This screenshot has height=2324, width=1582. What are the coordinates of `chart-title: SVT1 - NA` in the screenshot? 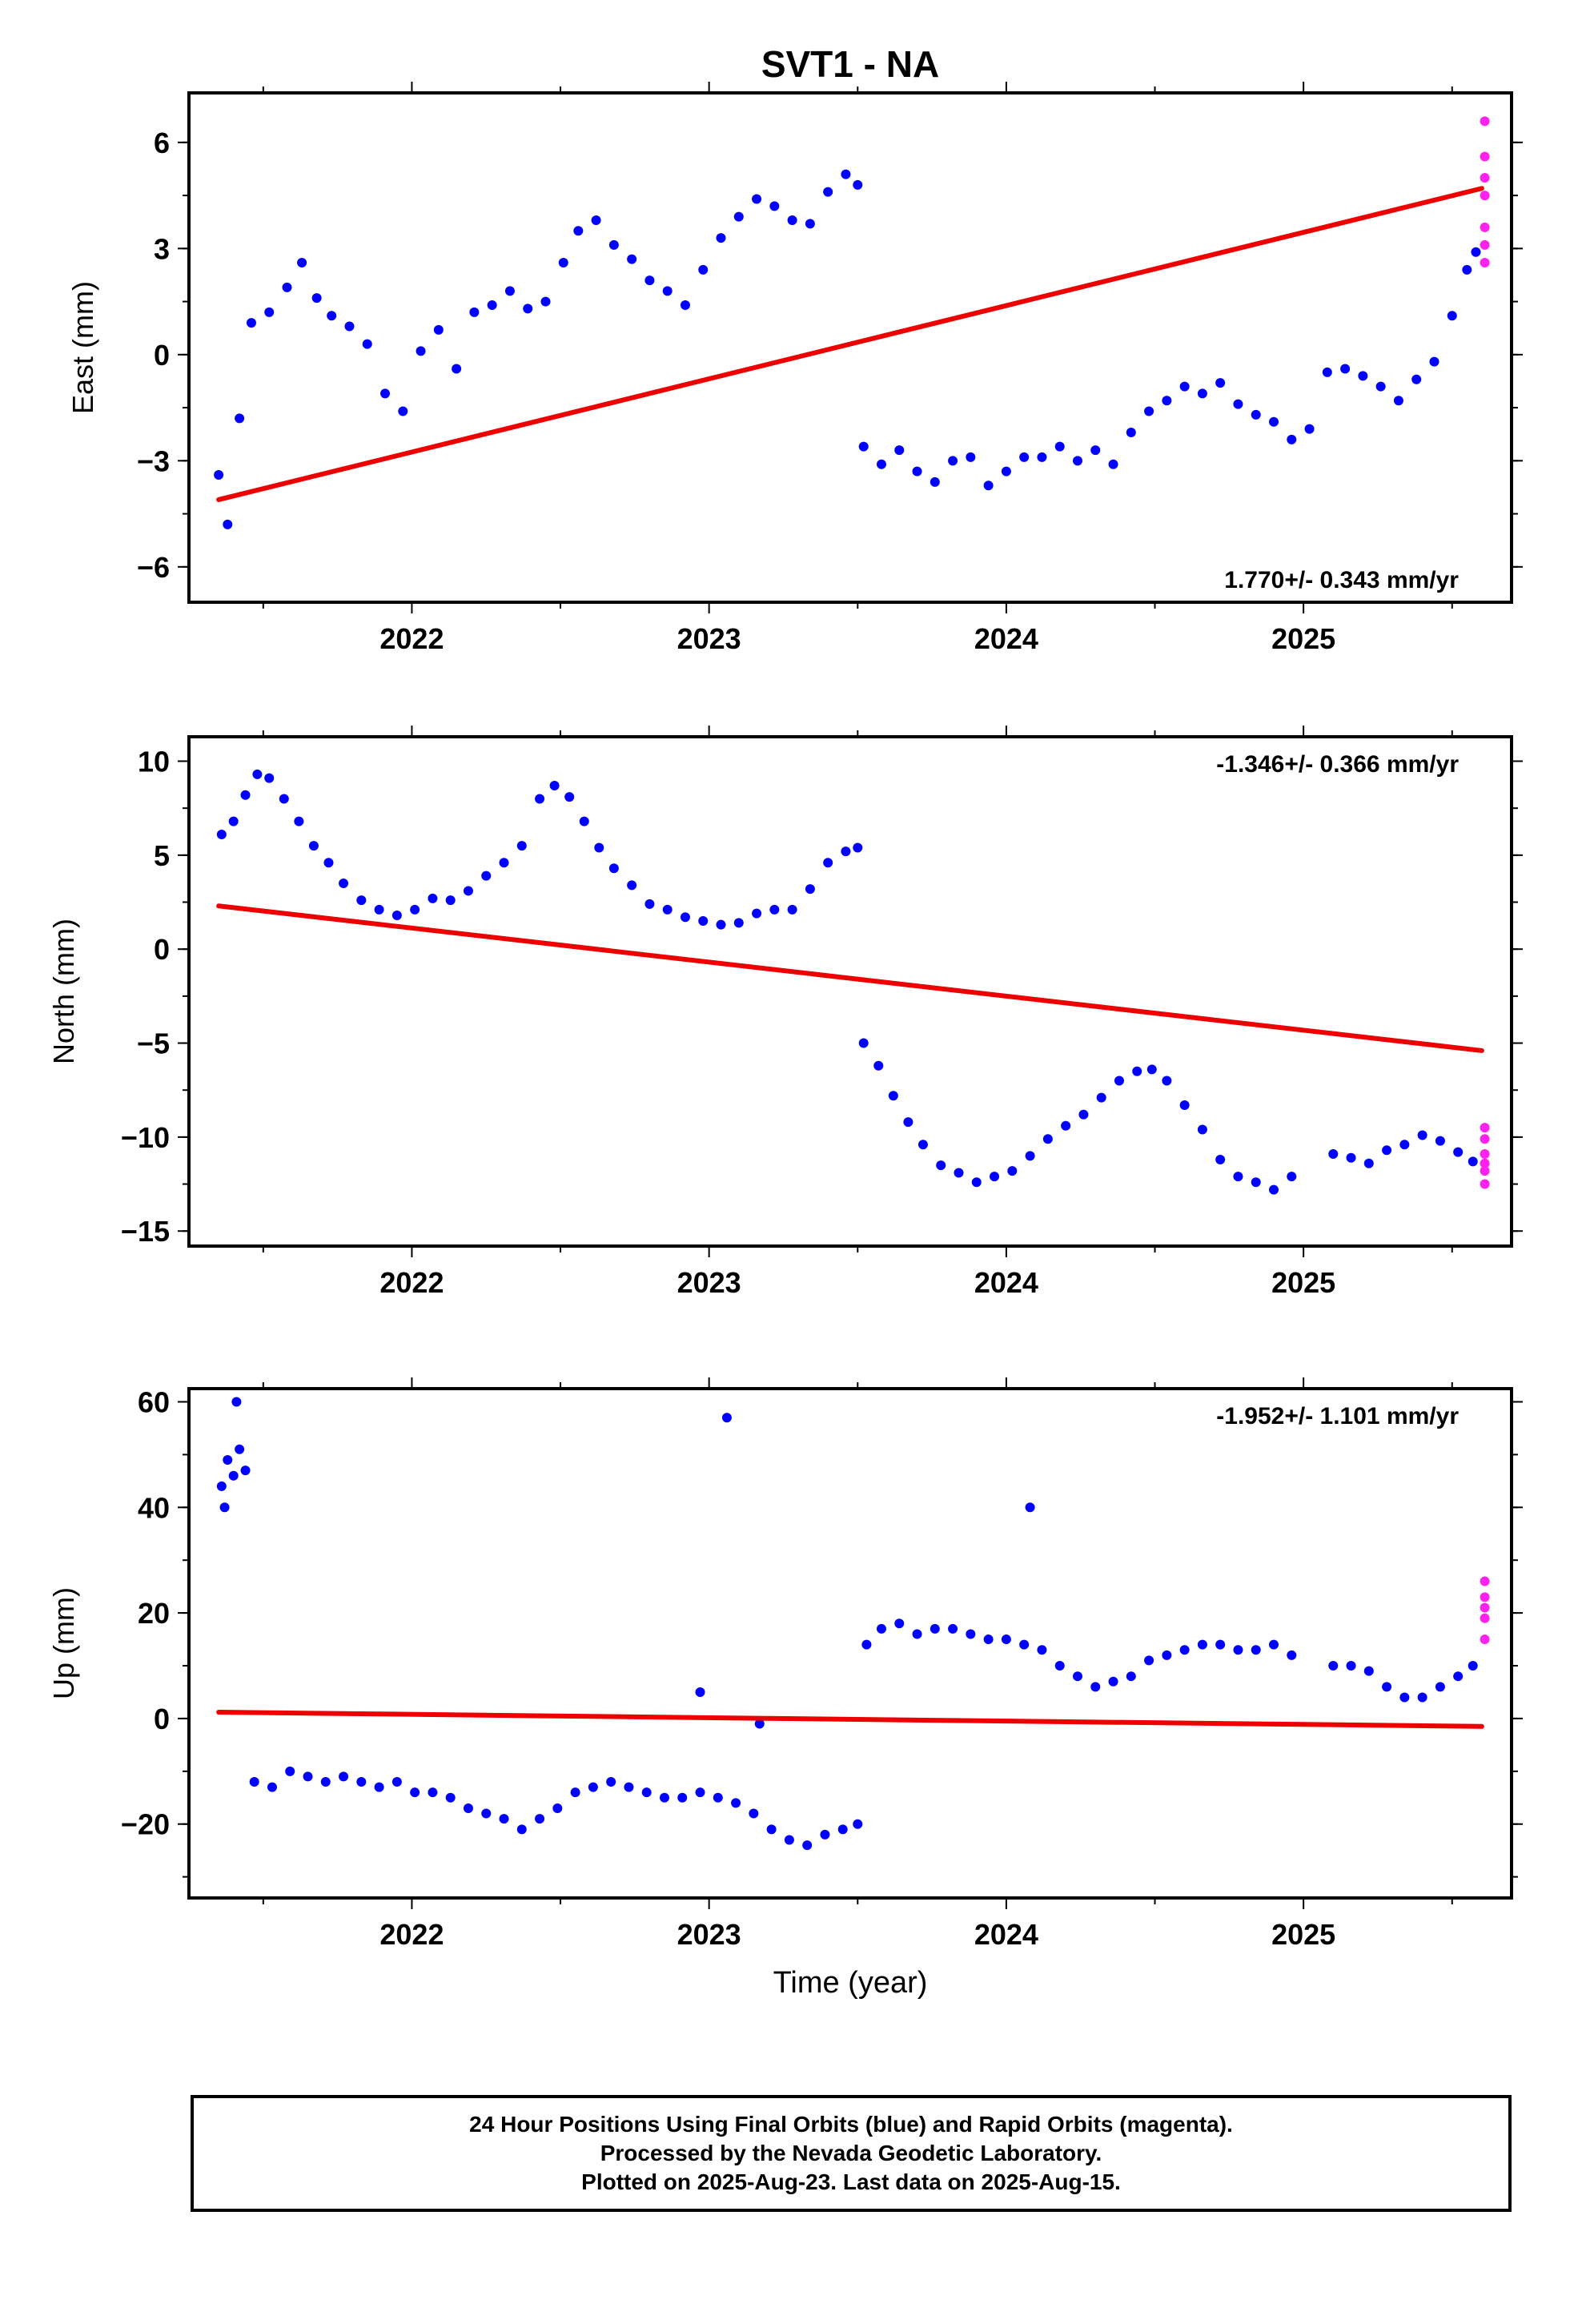 It's located at (850, 64).